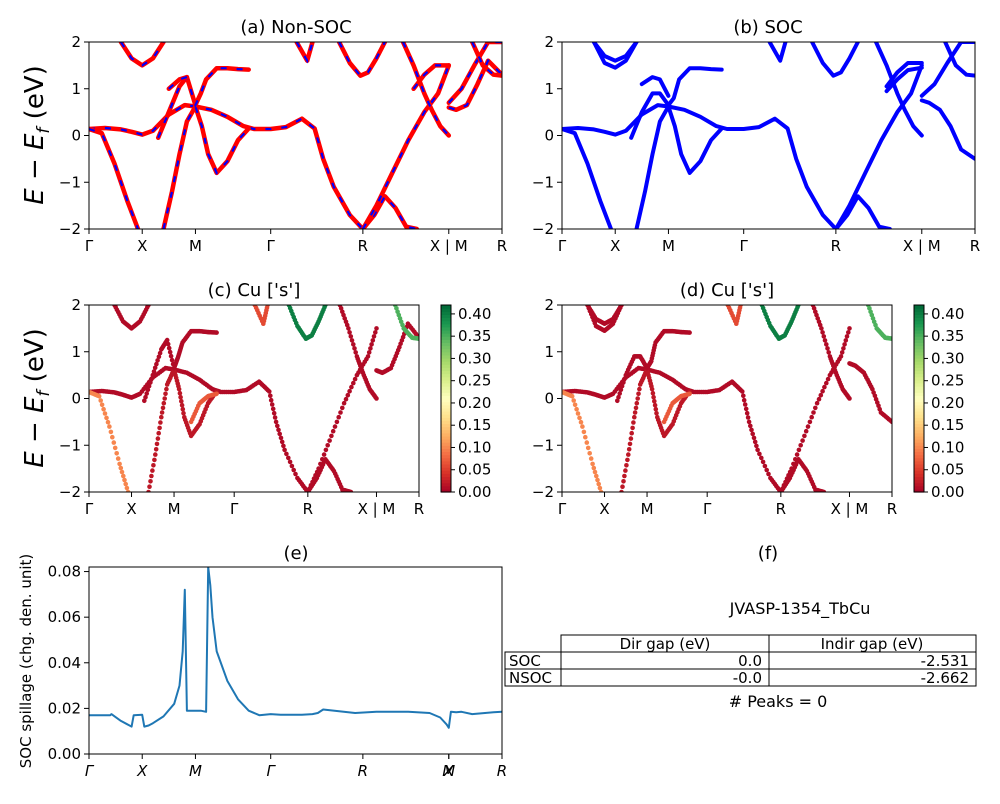 This screenshot has height=804, width=1000. What do you see at coordinates (295, 648) in the screenshot?
I see `panel-e-line-group` at bounding box center [295, 648].